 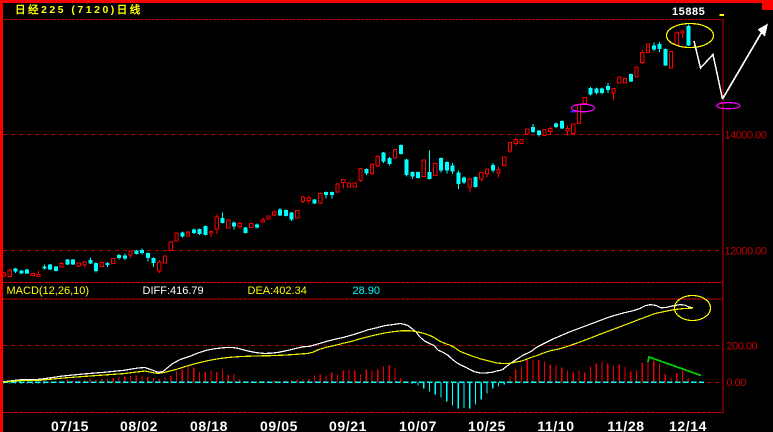 What do you see at coordinates (625, 425) in the screenshot?
I see `svg-text: 11/28` at bounding box center [625, 425].